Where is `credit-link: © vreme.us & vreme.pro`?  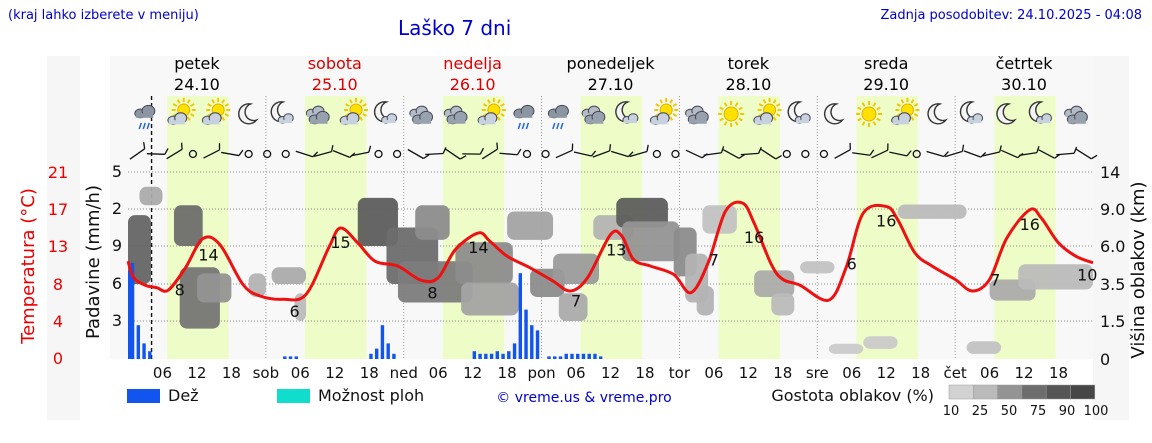
credit-link: © vreme.us & vreme.pro is located at coordinates (583, 398).